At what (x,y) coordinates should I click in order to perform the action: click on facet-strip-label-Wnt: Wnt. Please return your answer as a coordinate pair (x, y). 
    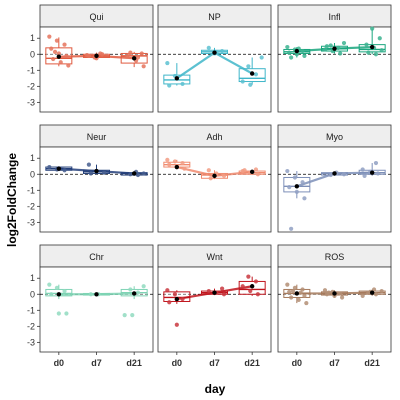
    Looking at the image, I should click on (214, 257).